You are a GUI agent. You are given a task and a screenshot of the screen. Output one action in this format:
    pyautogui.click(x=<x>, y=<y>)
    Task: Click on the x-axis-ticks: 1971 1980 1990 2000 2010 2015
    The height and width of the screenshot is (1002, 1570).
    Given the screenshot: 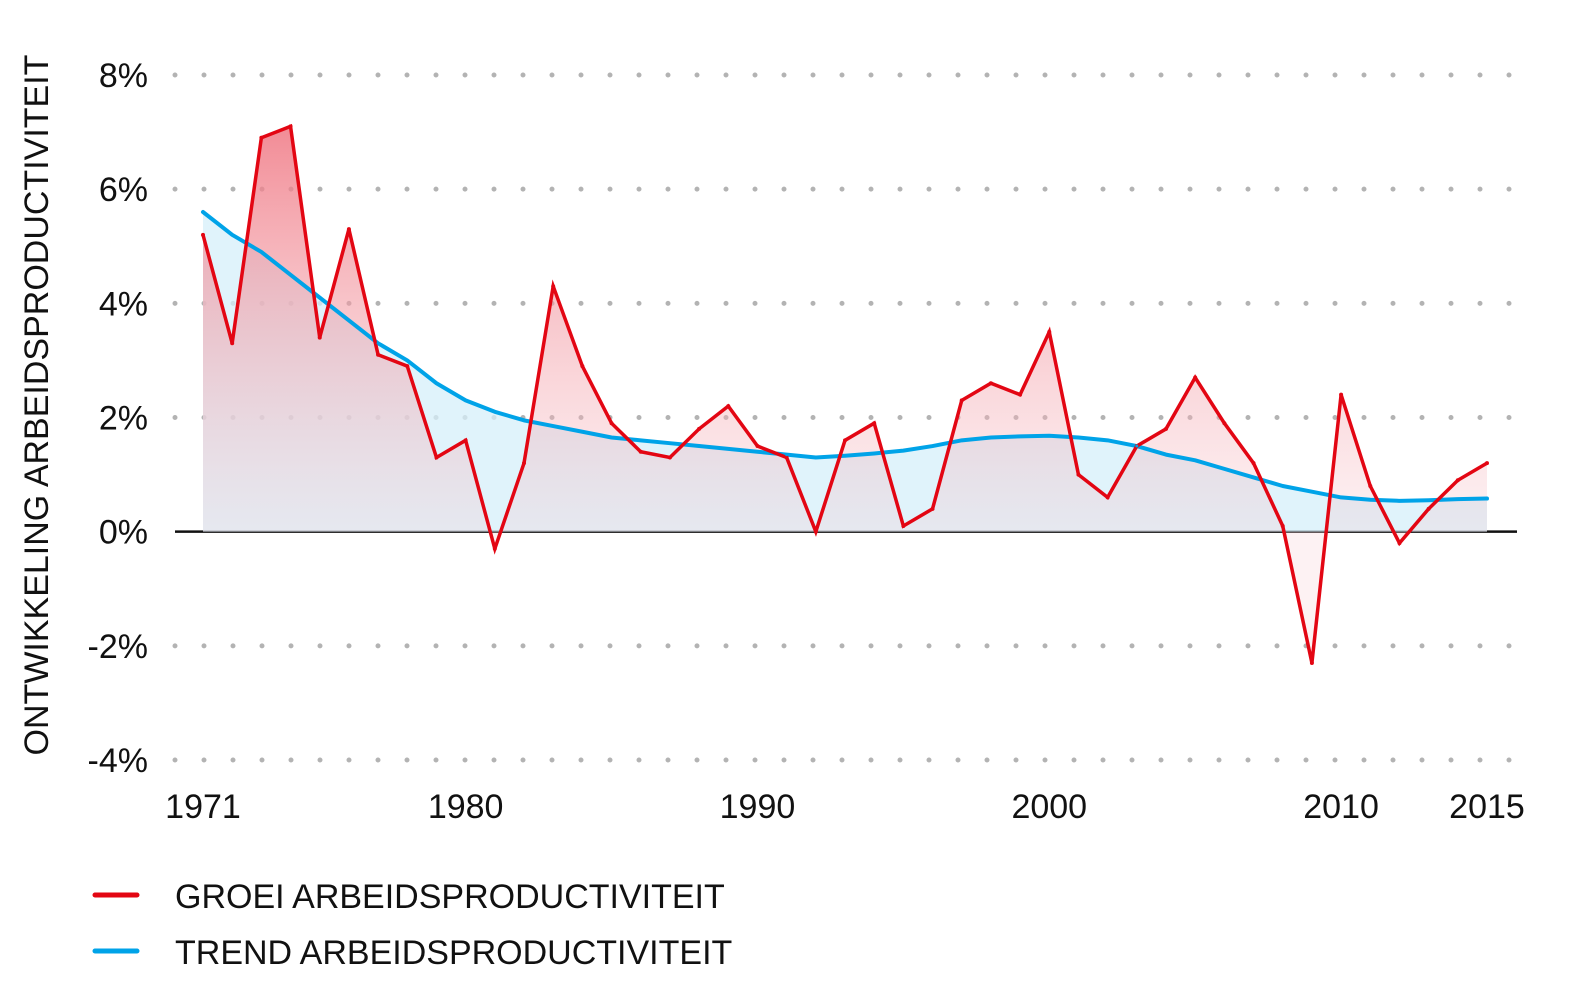 What is the action you would take?
    pyautogui.click(x=845, y=807)
    